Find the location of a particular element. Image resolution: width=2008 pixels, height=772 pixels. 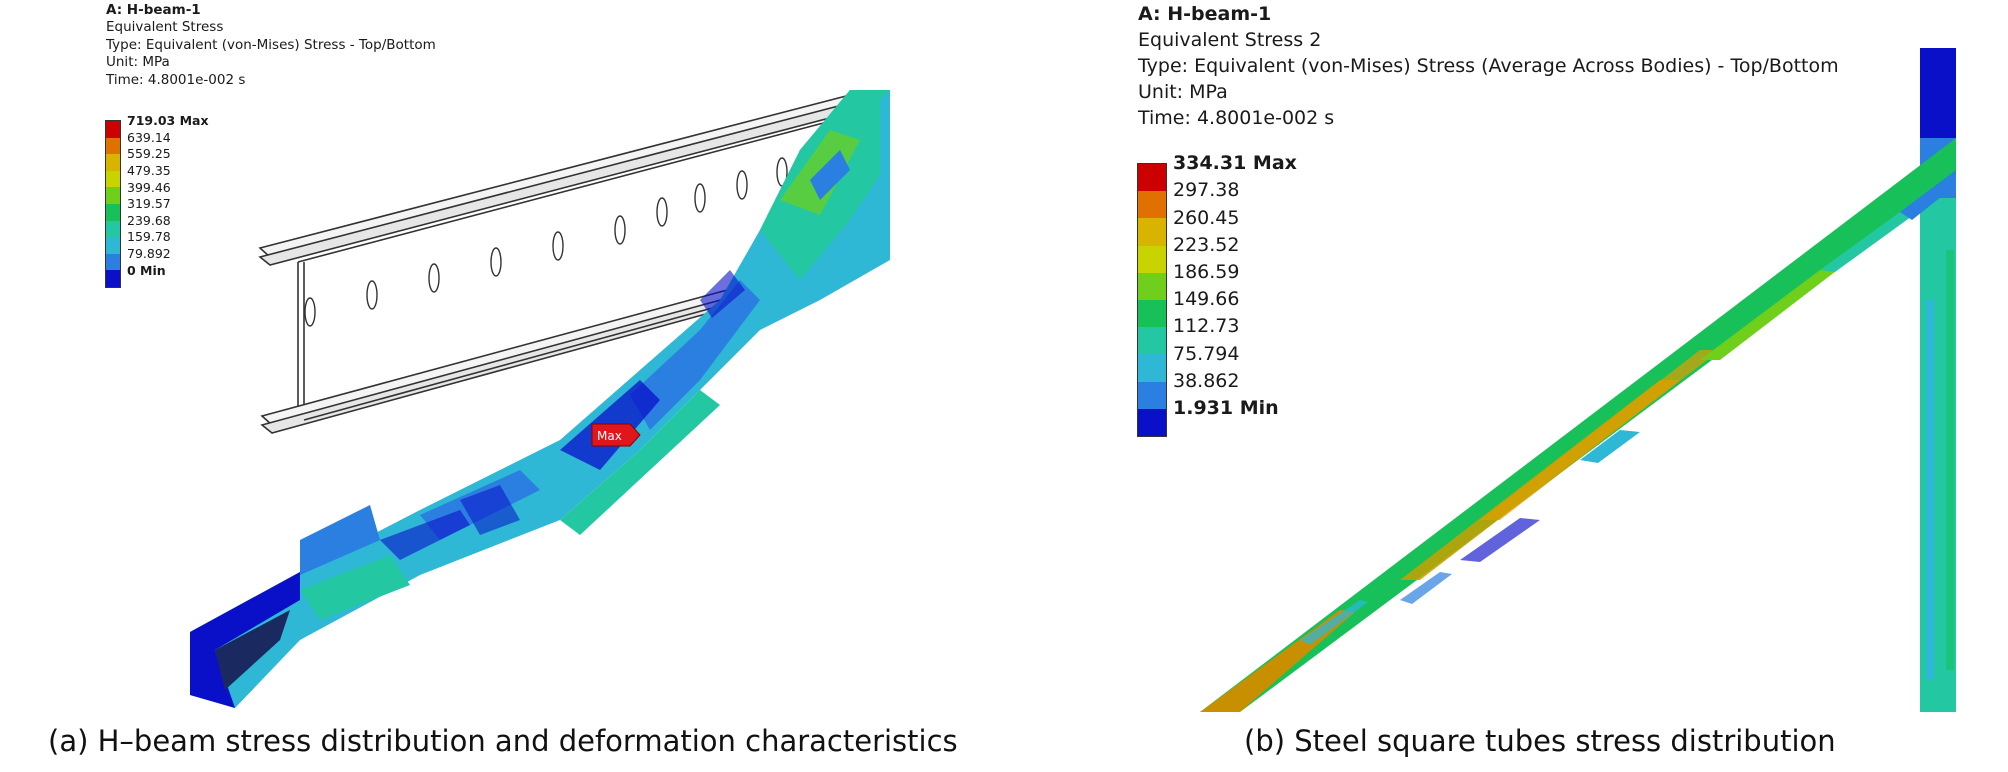

legend-label: 297.38 is located at coordinates (1206, 190).